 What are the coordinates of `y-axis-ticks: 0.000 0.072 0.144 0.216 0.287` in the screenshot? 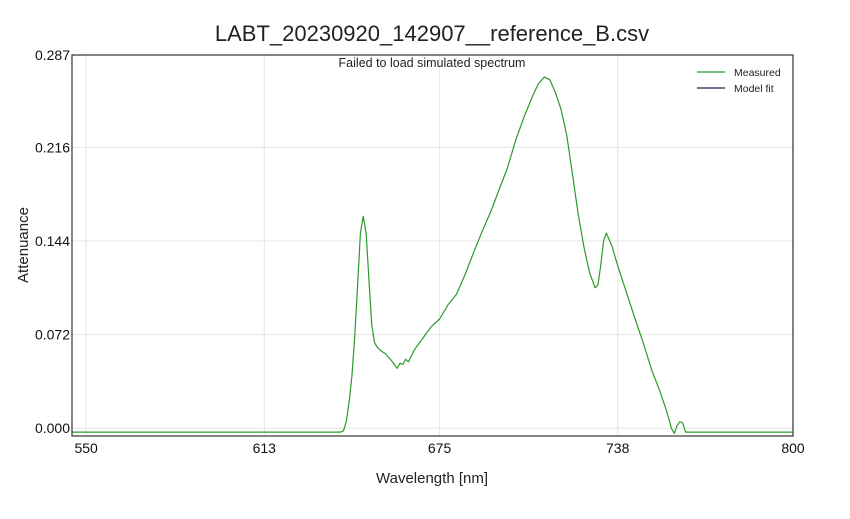 It's located at (52, 241).